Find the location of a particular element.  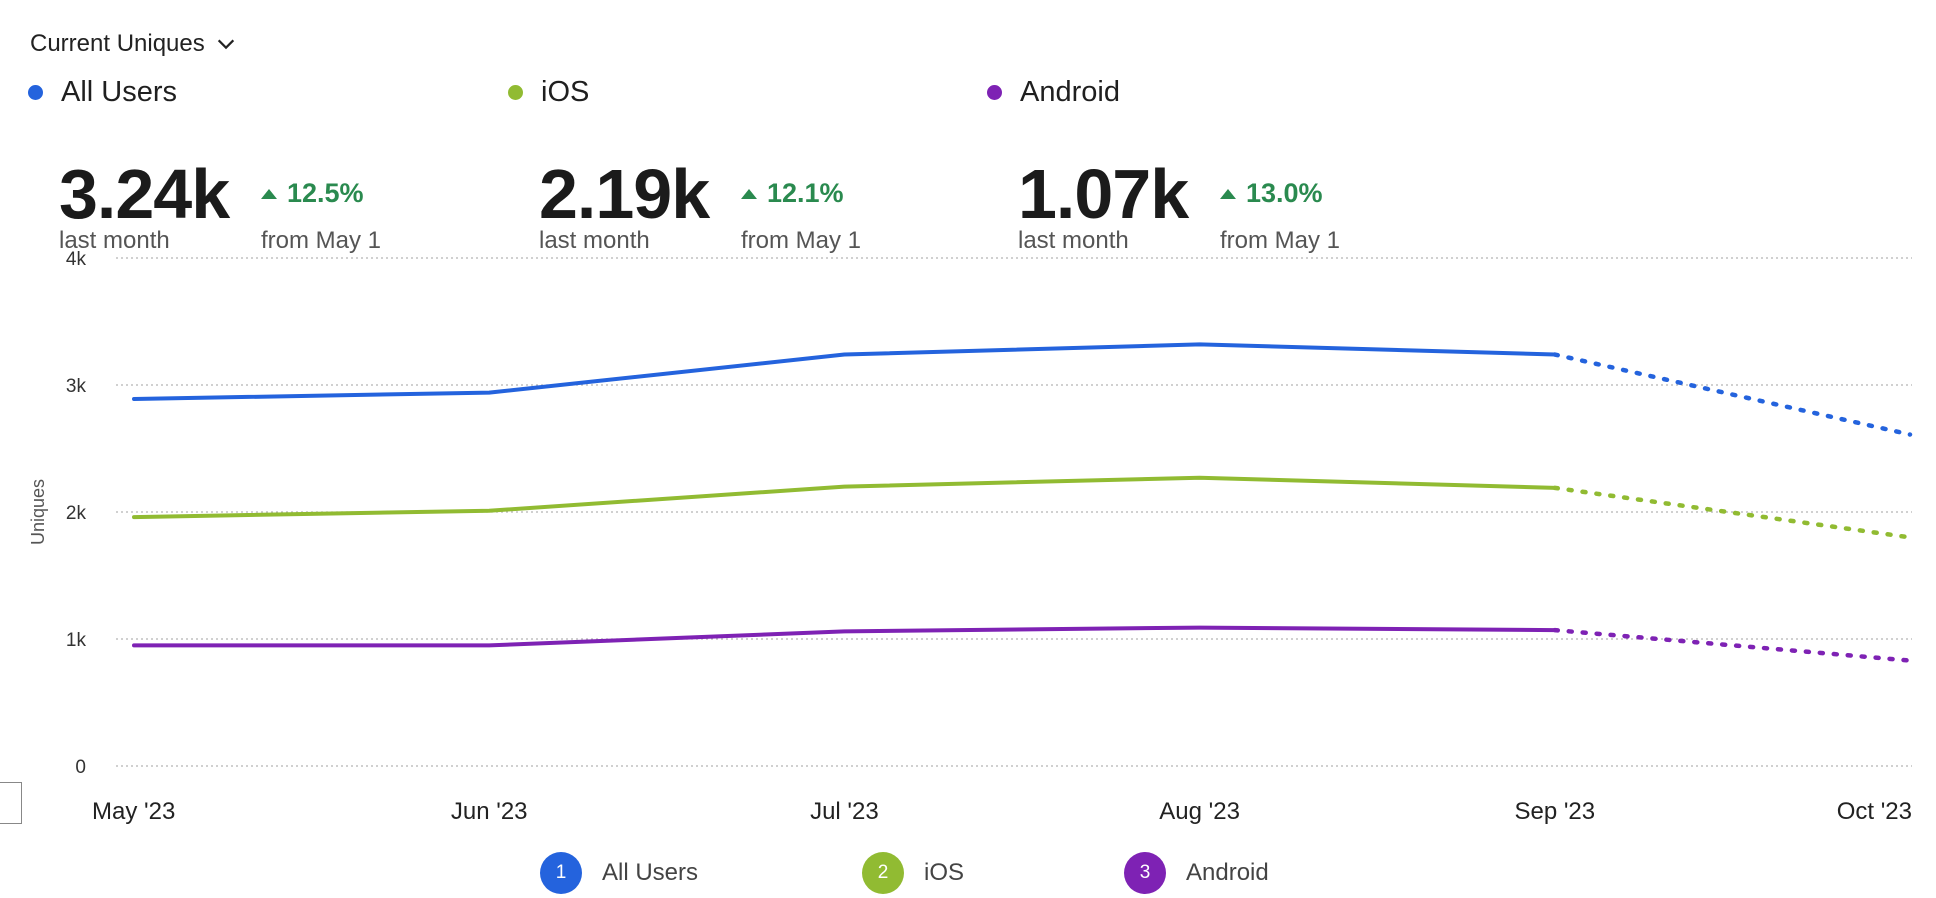

legend-item-ios: 2 iOS is located at coordinates (913, 873).